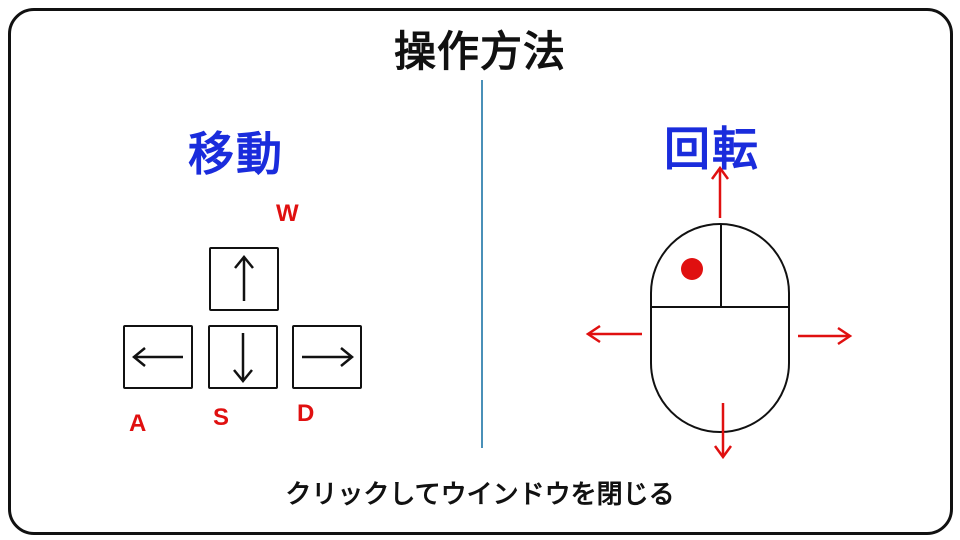  I want to click on rotate-section-title: 回転, so click(712, 149).